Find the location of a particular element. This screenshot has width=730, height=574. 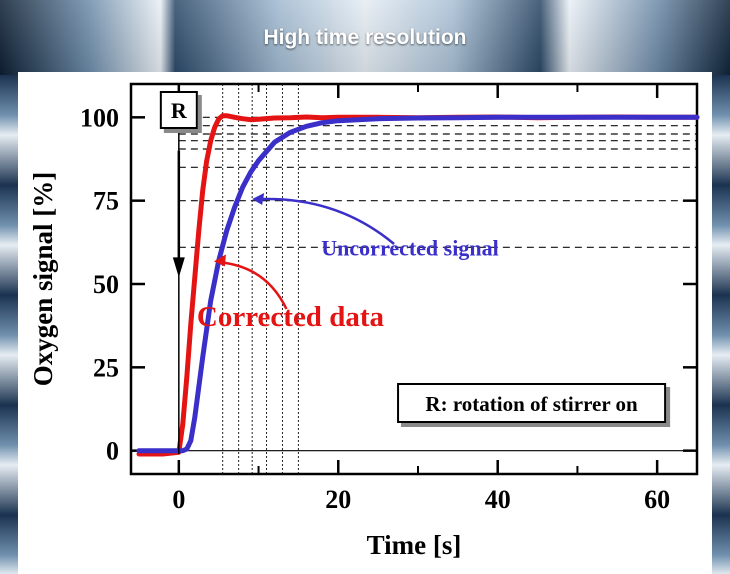

left-decor-strip is located at coordinates (9, 324).